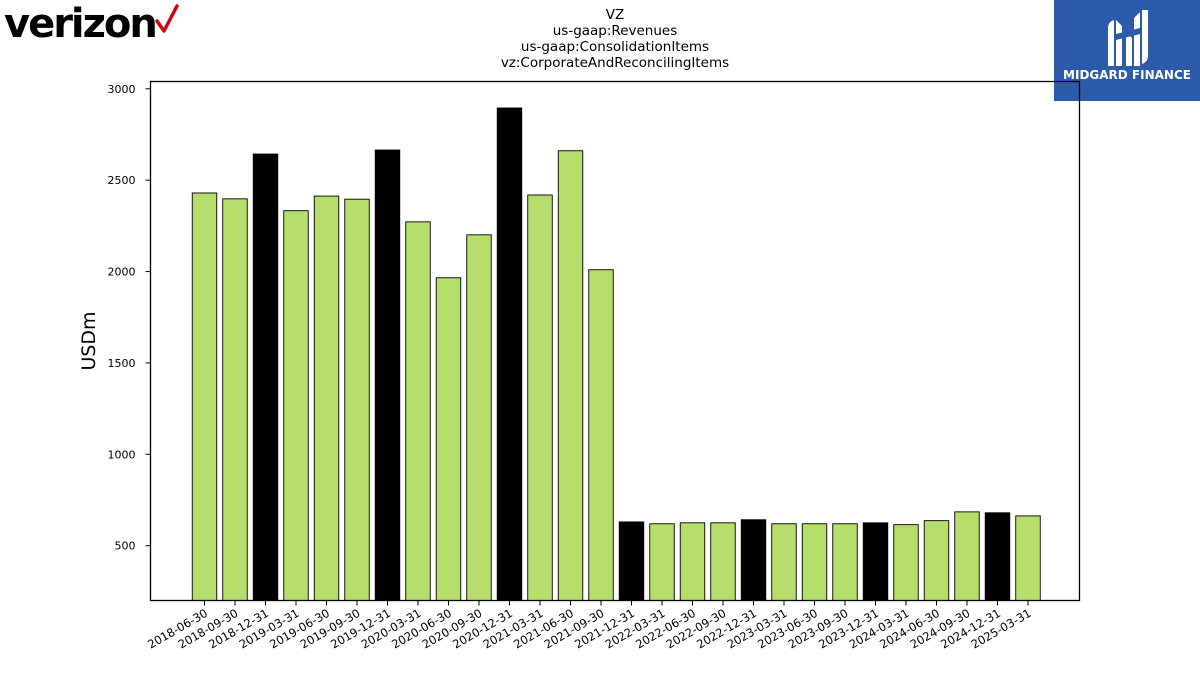  What do you see at coordinates (615, 47) in the screenshot?
I see `chart-subtitle-2: us-gaap:ConsolidationItems` at bounding box center [615, 47].